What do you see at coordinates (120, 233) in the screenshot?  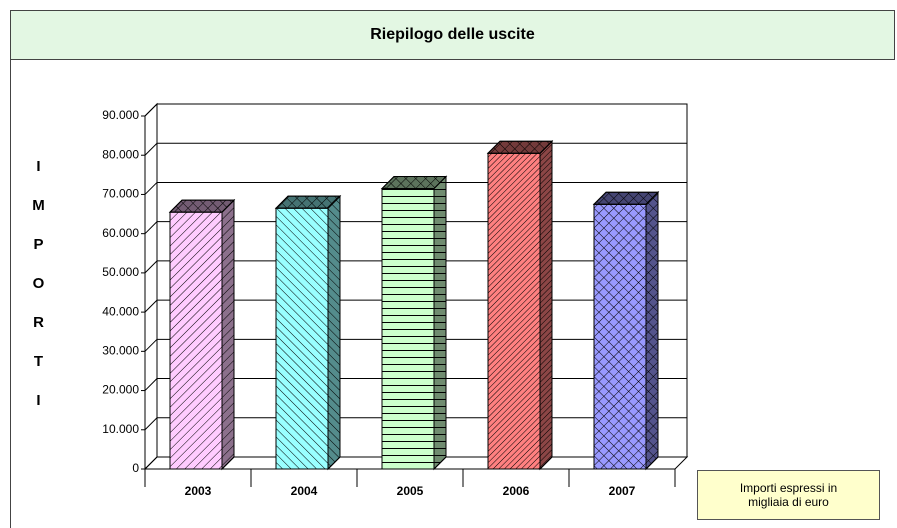 I see `y-tick-label: 60.000` at bounding box center [120, 233].